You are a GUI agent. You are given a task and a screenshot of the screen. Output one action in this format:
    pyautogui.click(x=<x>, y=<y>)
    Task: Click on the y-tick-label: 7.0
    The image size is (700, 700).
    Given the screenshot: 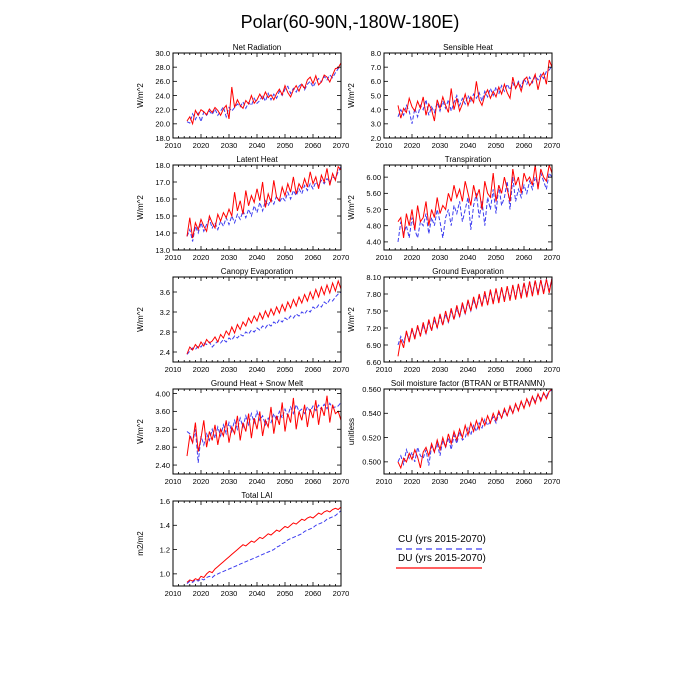 What is the action you would take?
    pyautogui.click(x=376, y=67)
    